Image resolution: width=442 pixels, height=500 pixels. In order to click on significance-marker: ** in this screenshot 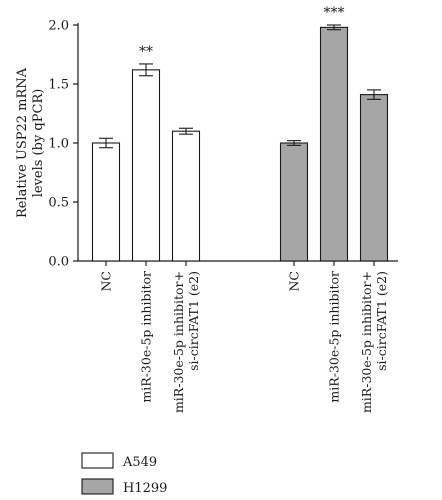, I will do `click(146, 52)`.